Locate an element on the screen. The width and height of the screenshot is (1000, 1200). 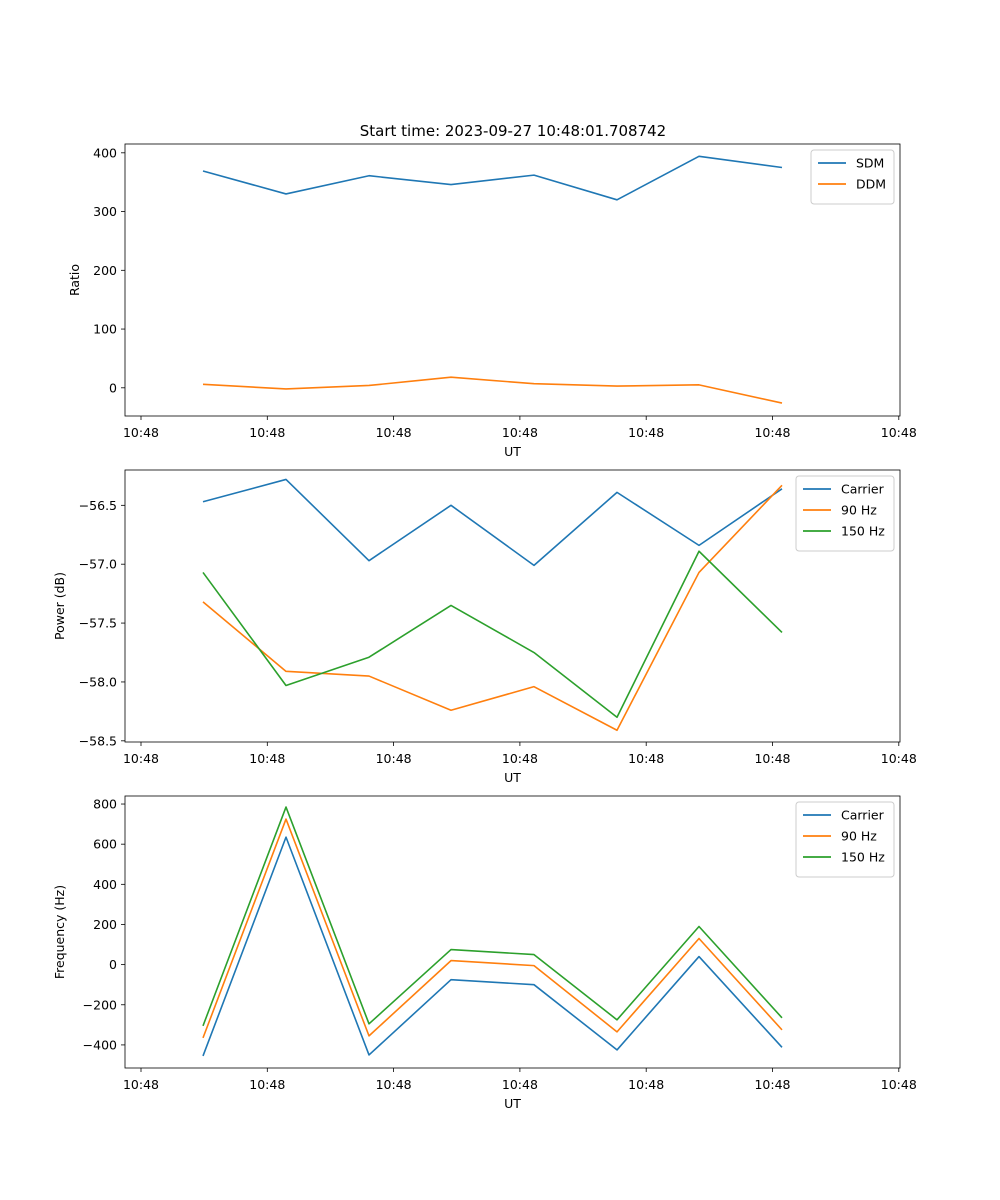
y-tick-label: −58.5 is located at coordinates (98, 740).